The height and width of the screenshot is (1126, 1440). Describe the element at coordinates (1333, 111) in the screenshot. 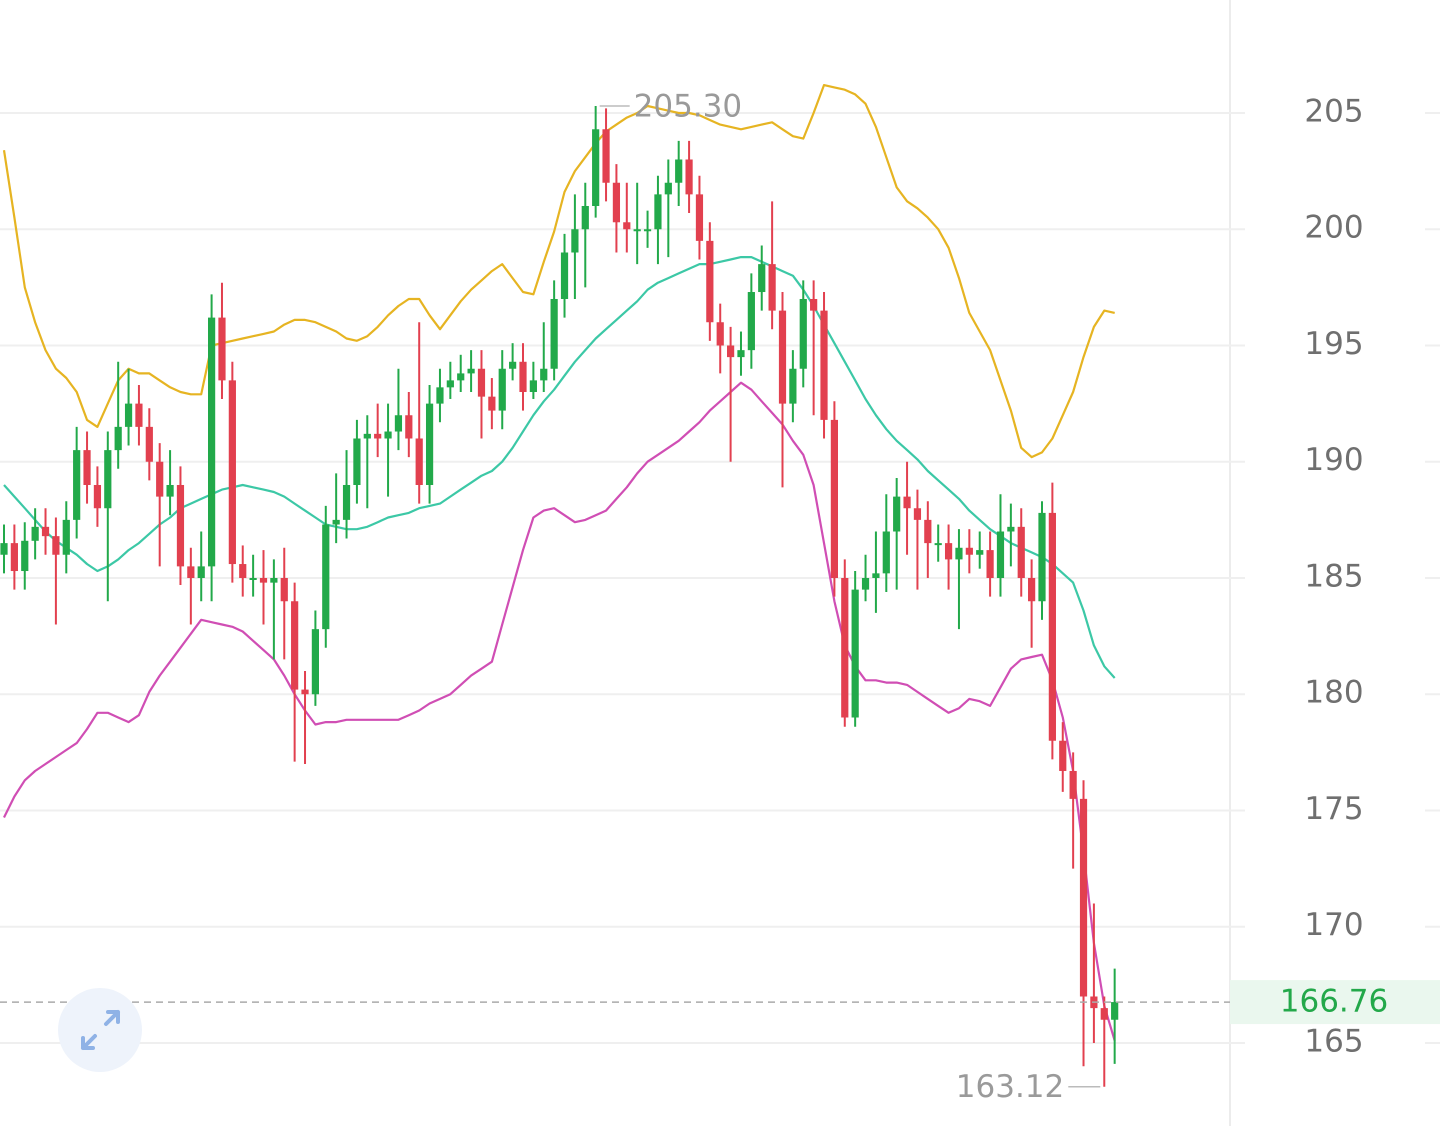

I see `y-tick-label: 205` at that location.